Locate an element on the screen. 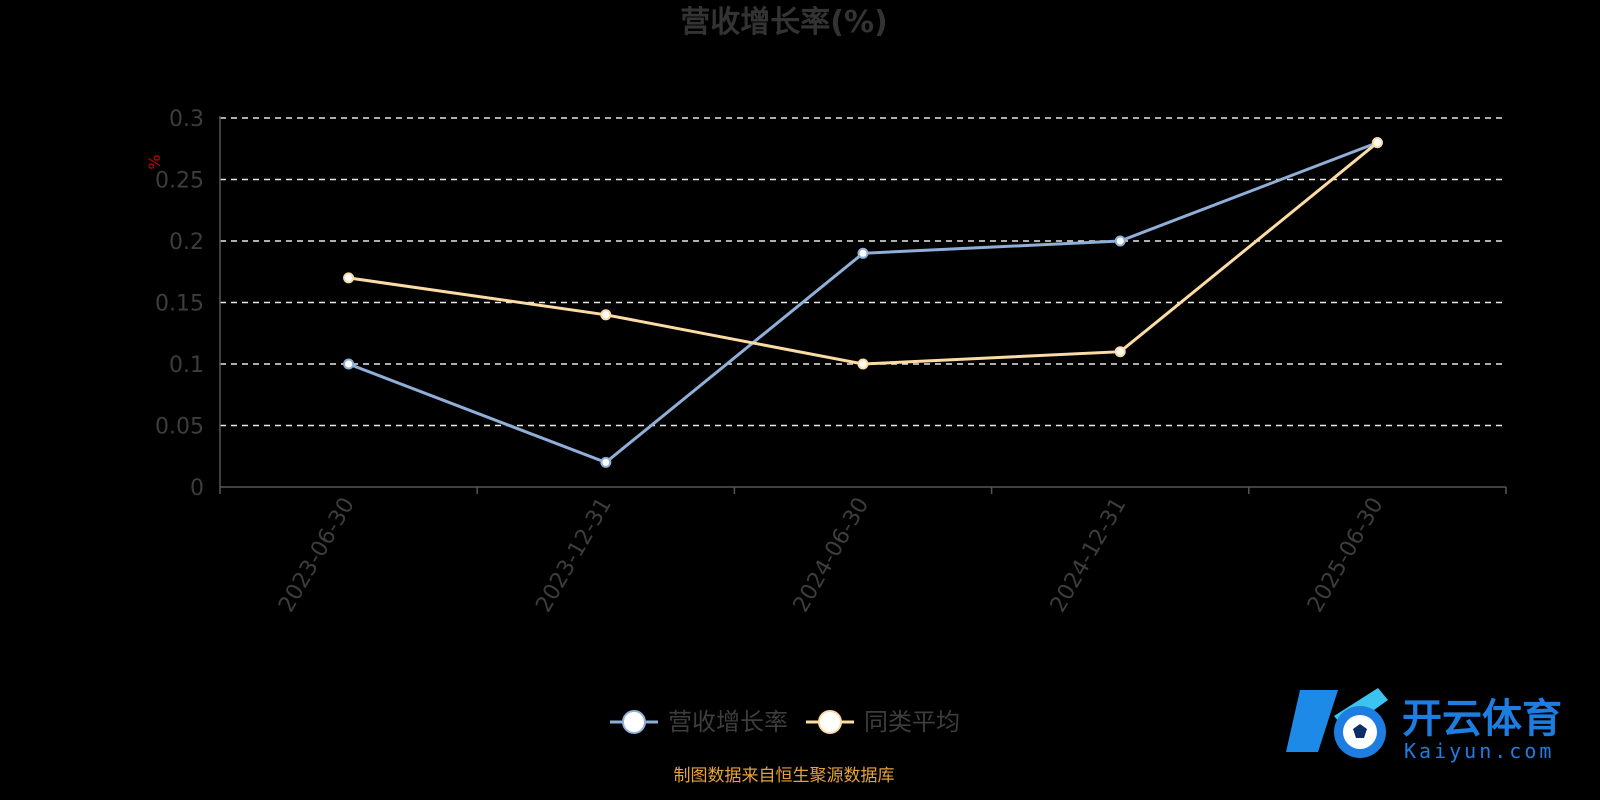 Image resolution: width=1600 pixels, height=800 pixels. legend-label-revenue-growth: 营收增长率 is located at coordinates (728, 722).